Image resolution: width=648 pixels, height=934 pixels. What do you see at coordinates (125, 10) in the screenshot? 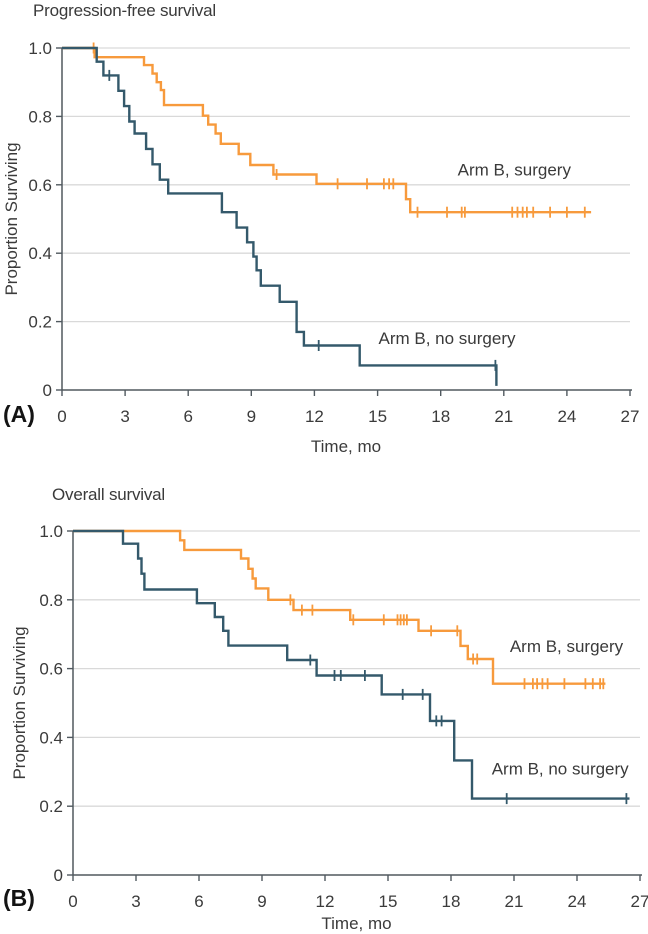
I see `panel-a-title: Progression-free survival` at bounding box center [125, 10].